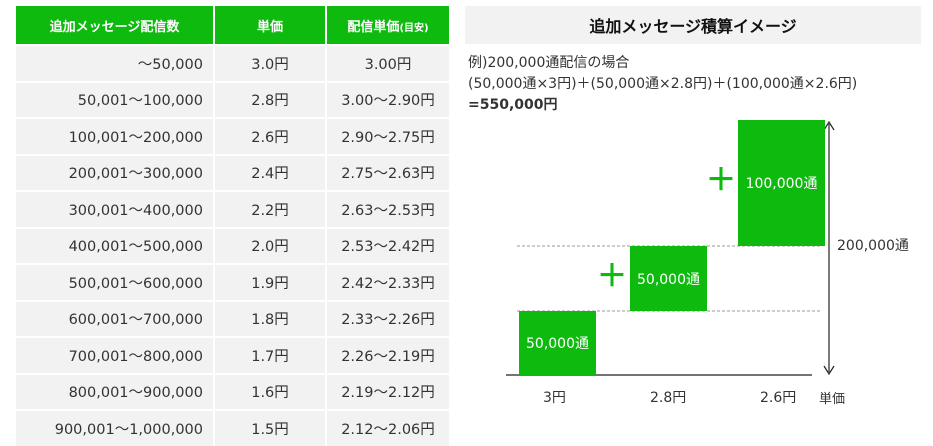 The height and width of the screenshot is (446, 933). Describe the element at coordinates (388, 98) in the screenshot. I see `cell-estimated-price: 3.00～2.90円` at that location.